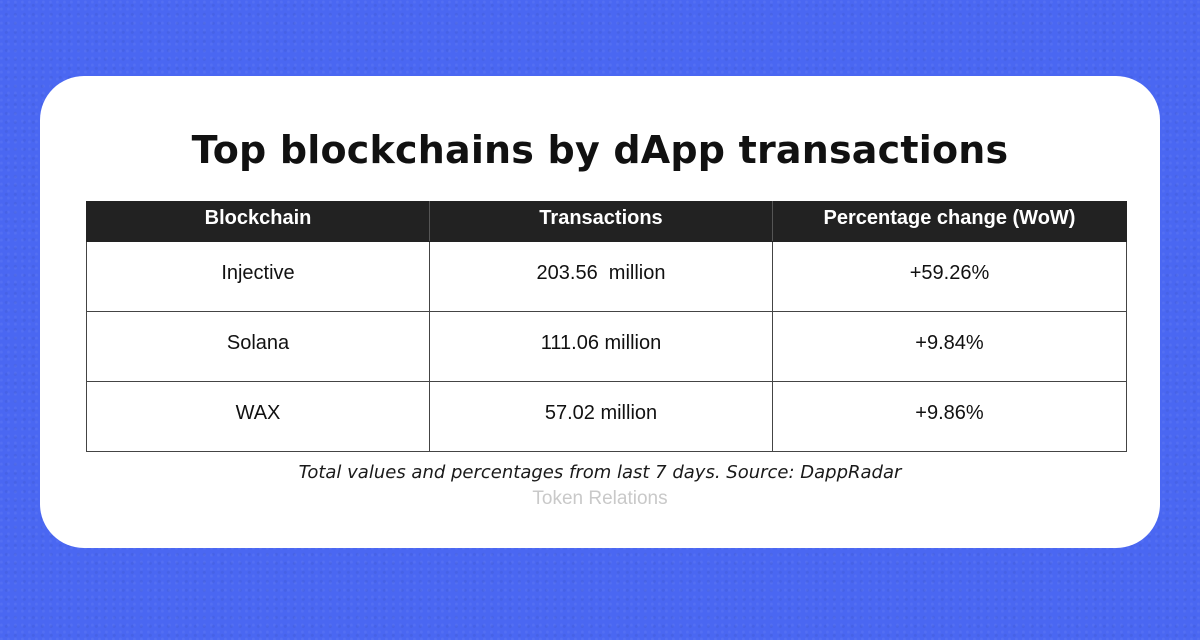  What do you see at coordinates (258, 346) in the screenshot?
I see `cell-blockchain: Solana` at bounding box center [258, 346].